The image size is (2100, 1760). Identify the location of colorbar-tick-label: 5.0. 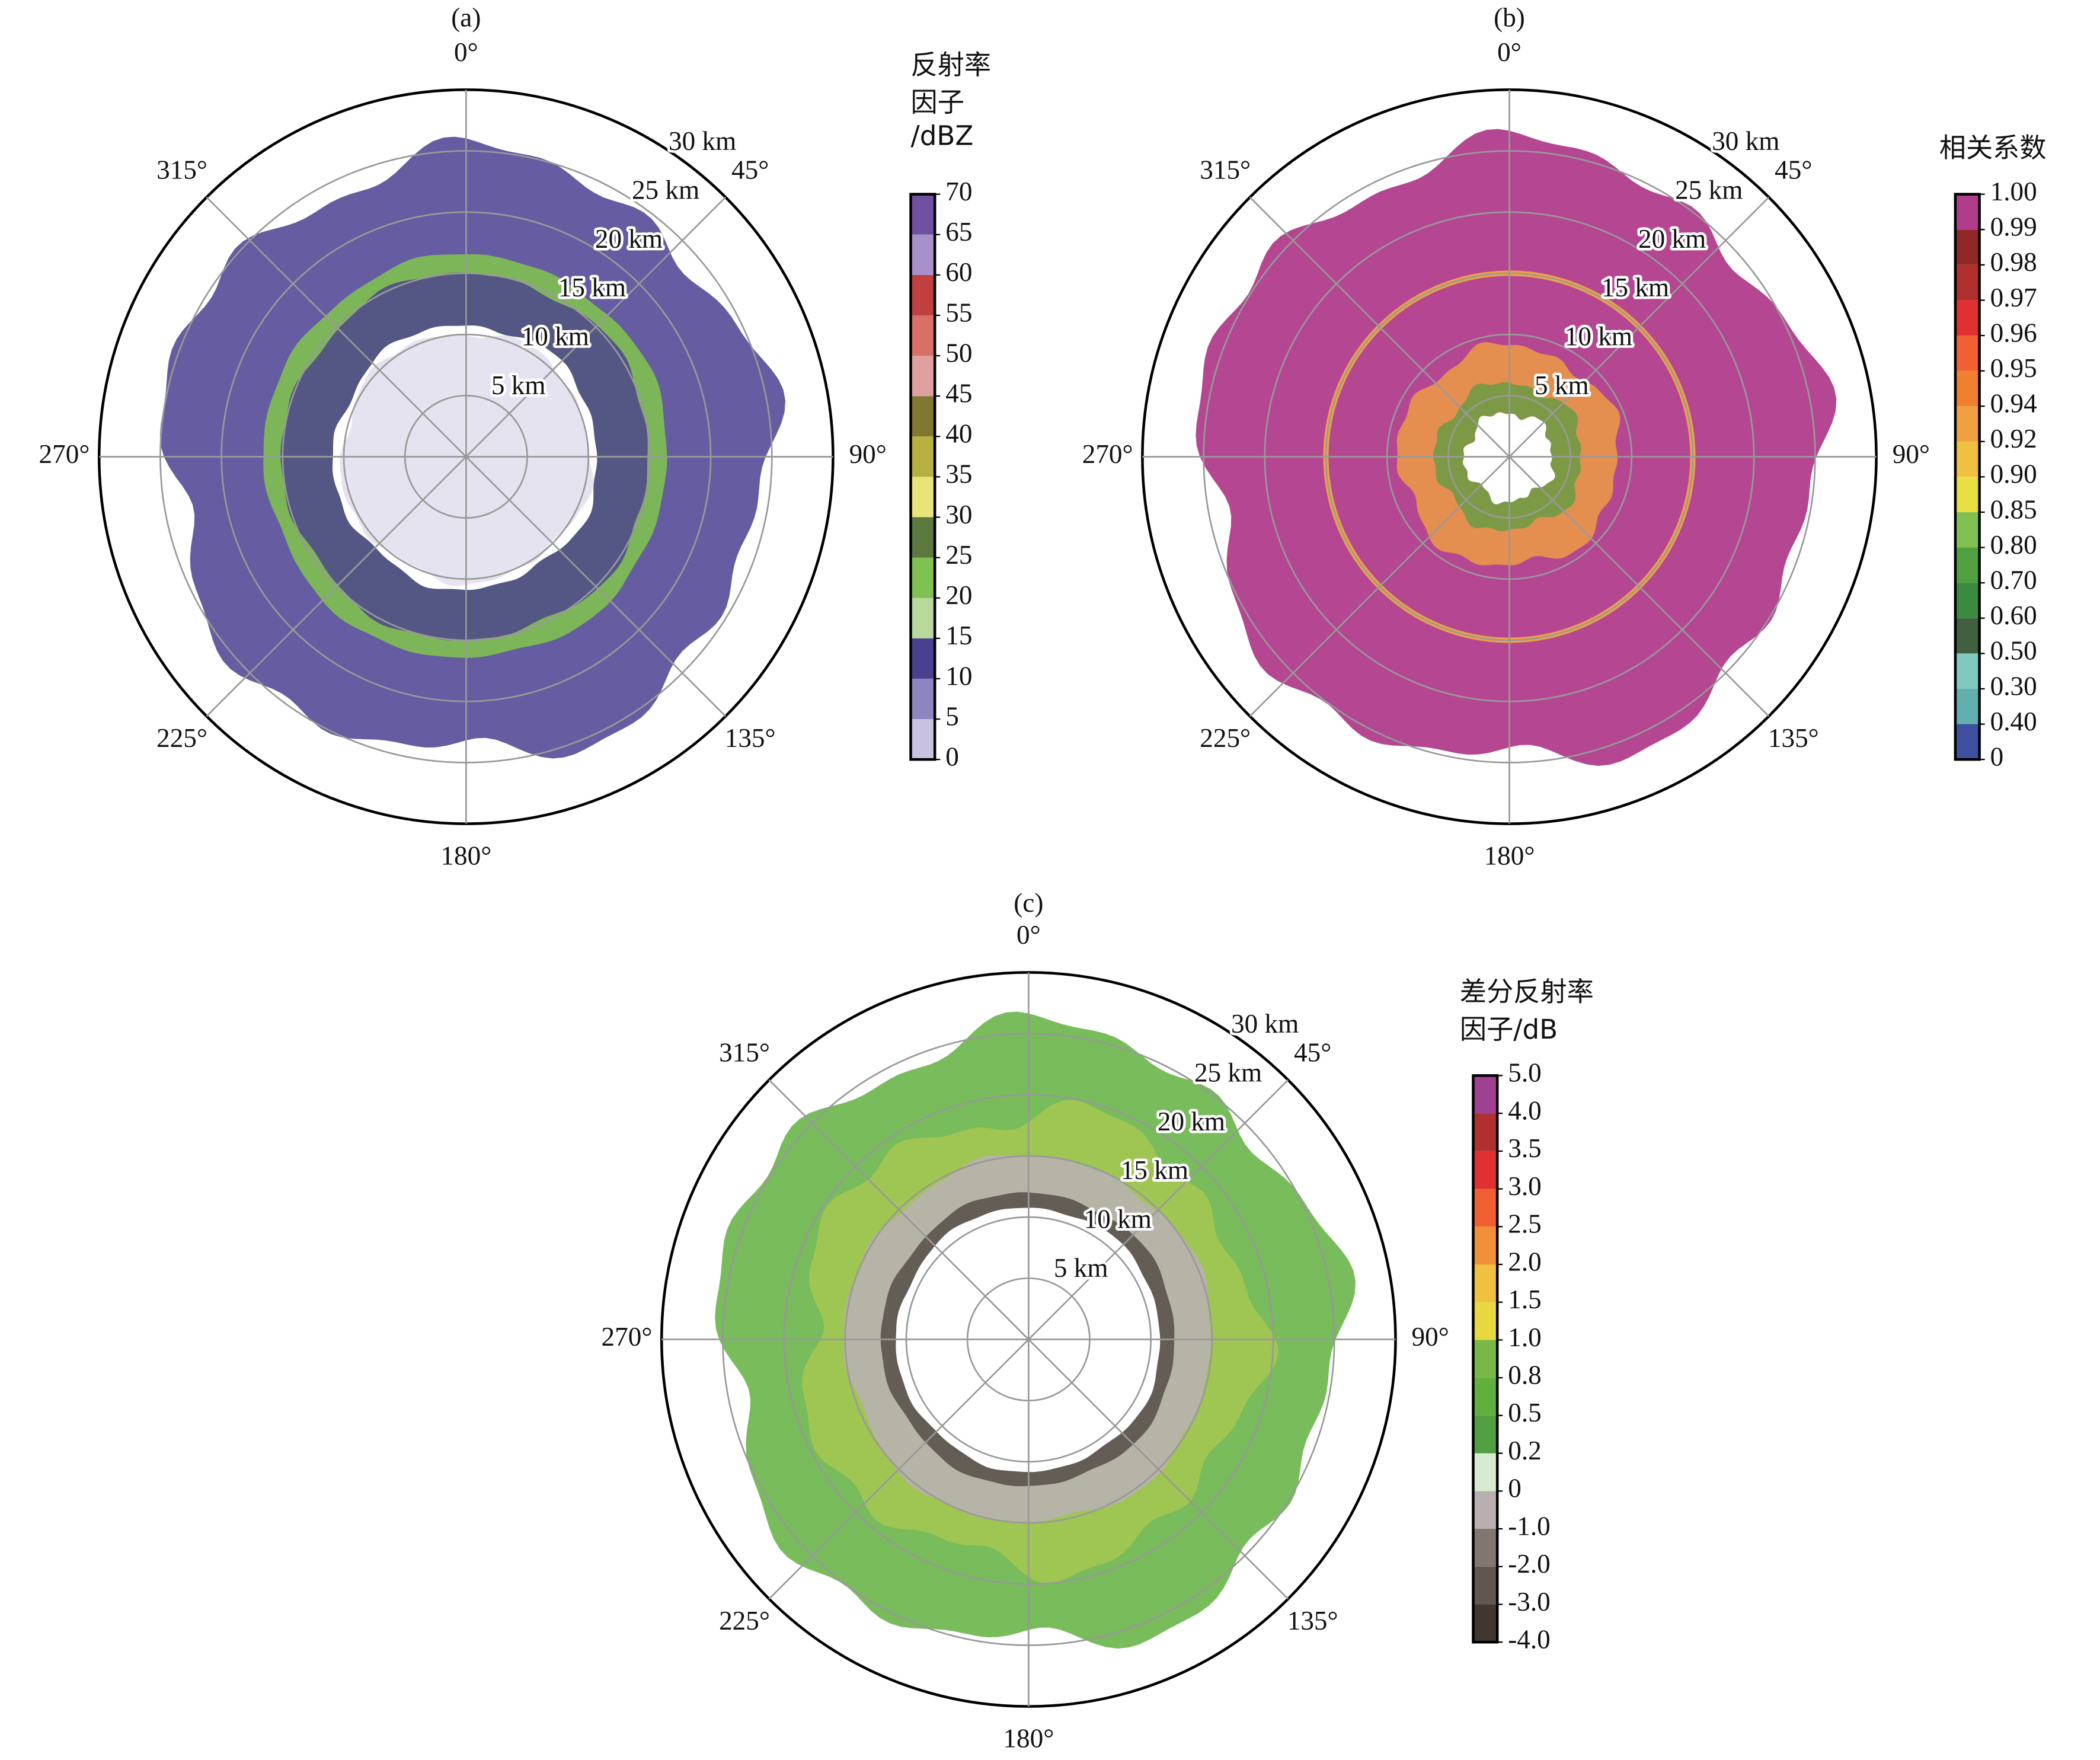
(1524, 1073).